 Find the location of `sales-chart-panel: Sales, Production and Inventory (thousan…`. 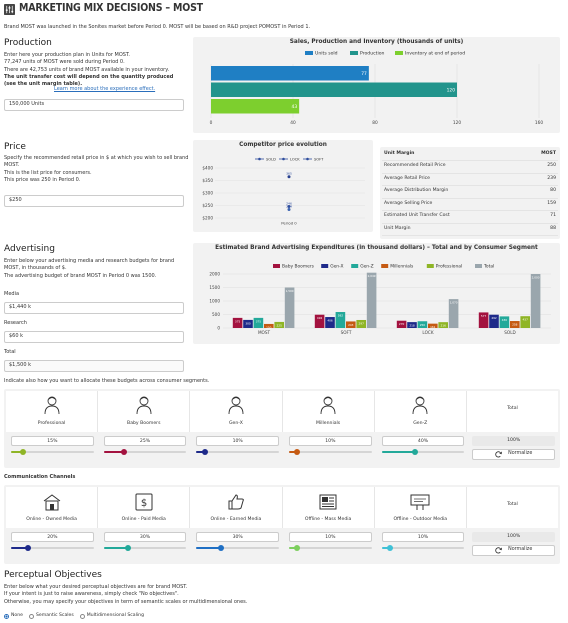

sales-chart-panel: Sales, Production and Inventory (thousan… is located at coordinates (376, 85).